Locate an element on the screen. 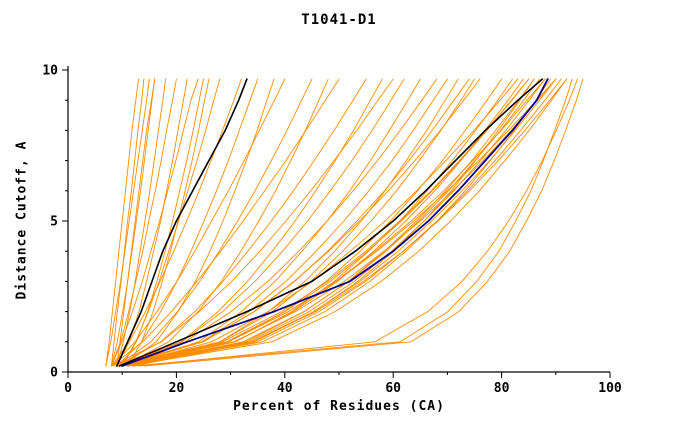 This screenshot has height=440, width=680. series-black-left is located at coordinates (182, 222).